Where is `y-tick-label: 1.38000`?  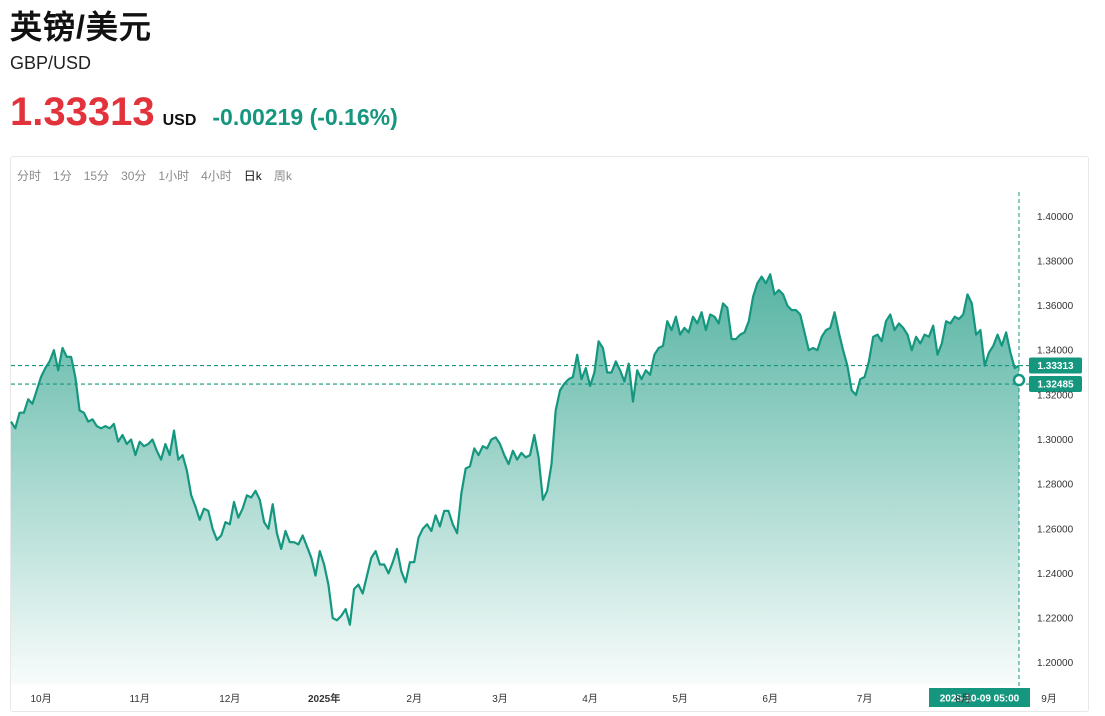 y-tick-label: 1.38000 is located at coordinates (1055, 261).